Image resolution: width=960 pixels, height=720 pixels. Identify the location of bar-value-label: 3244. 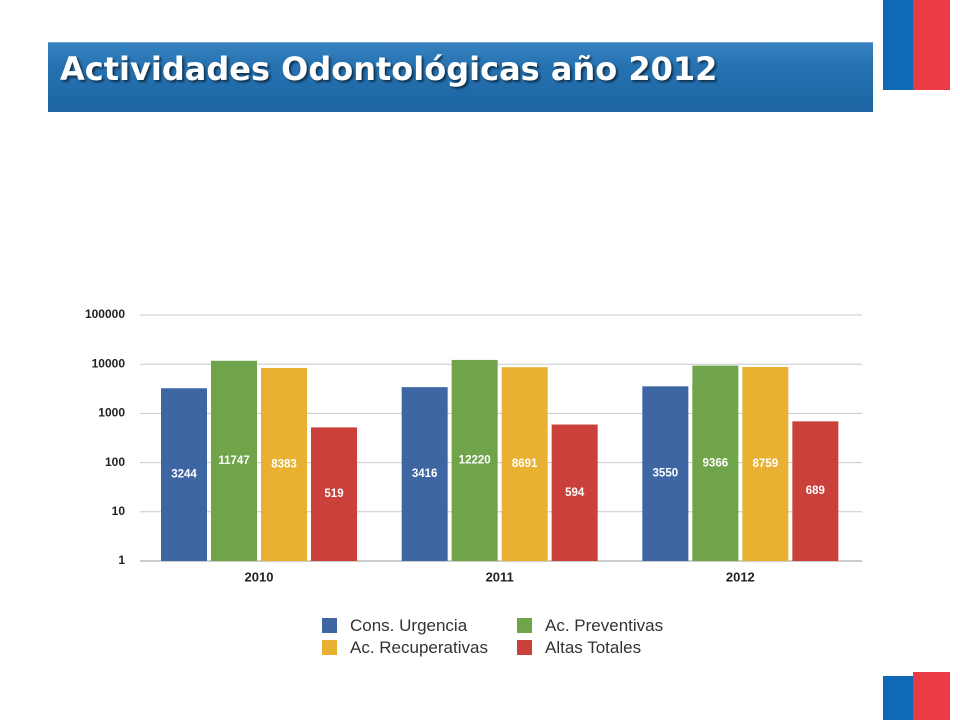
(184, 475).